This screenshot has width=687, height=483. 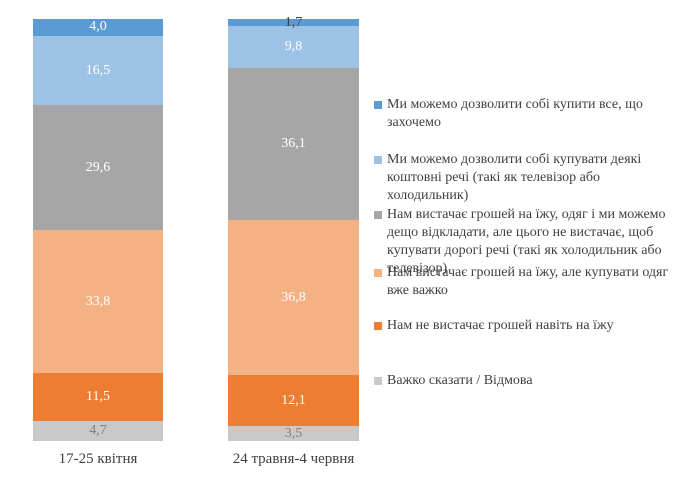 I want to click on bar-segment: 1,7, so click(x=293, y=22).